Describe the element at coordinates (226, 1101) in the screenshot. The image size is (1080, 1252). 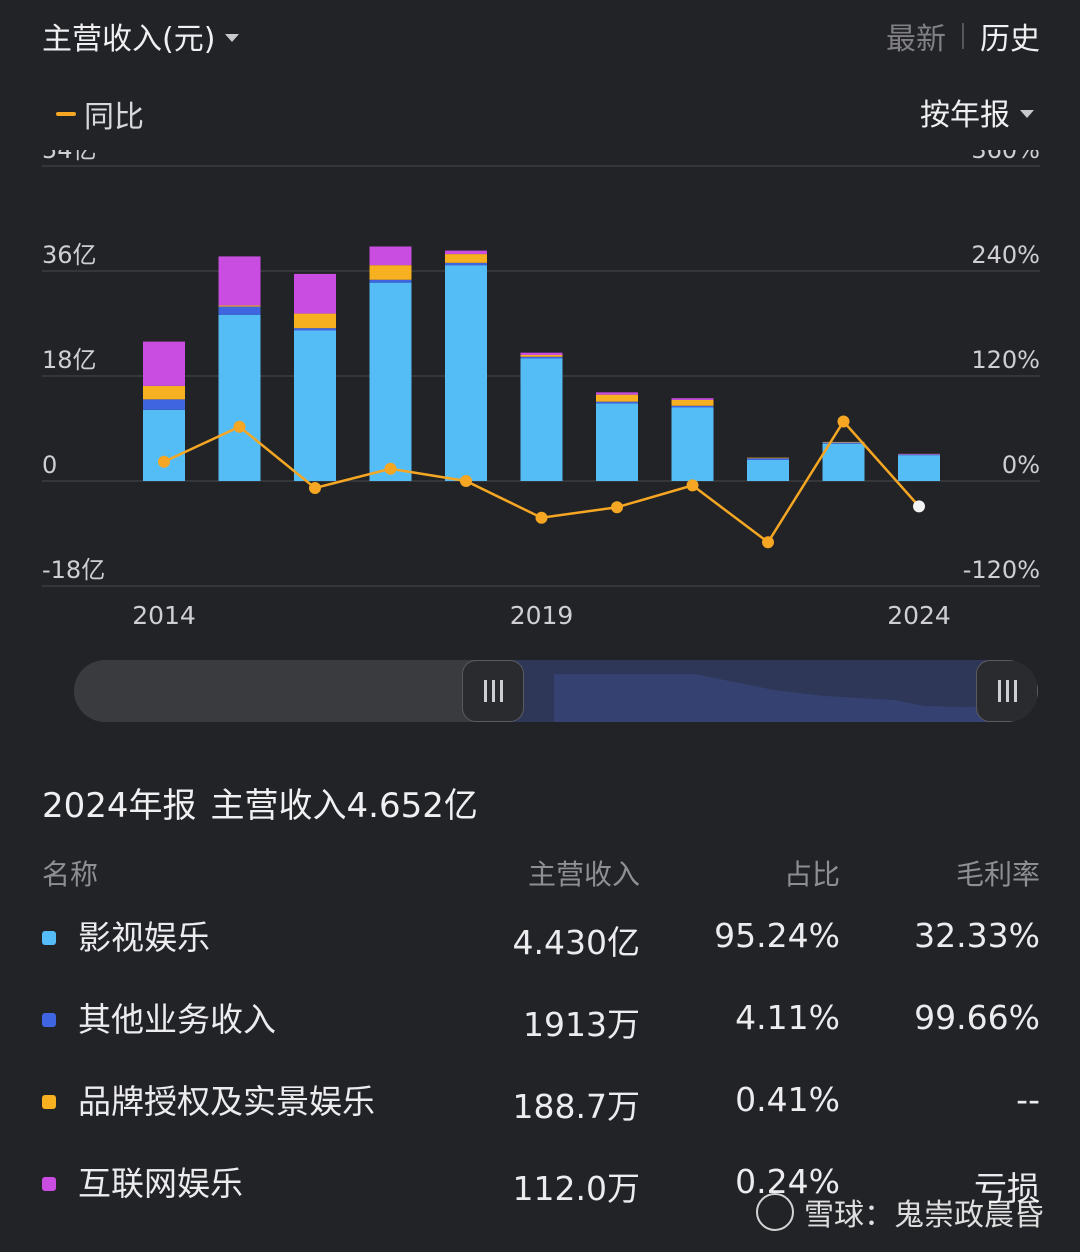
I see `segment-name: 品牌授权及实景娱乐` at that location.